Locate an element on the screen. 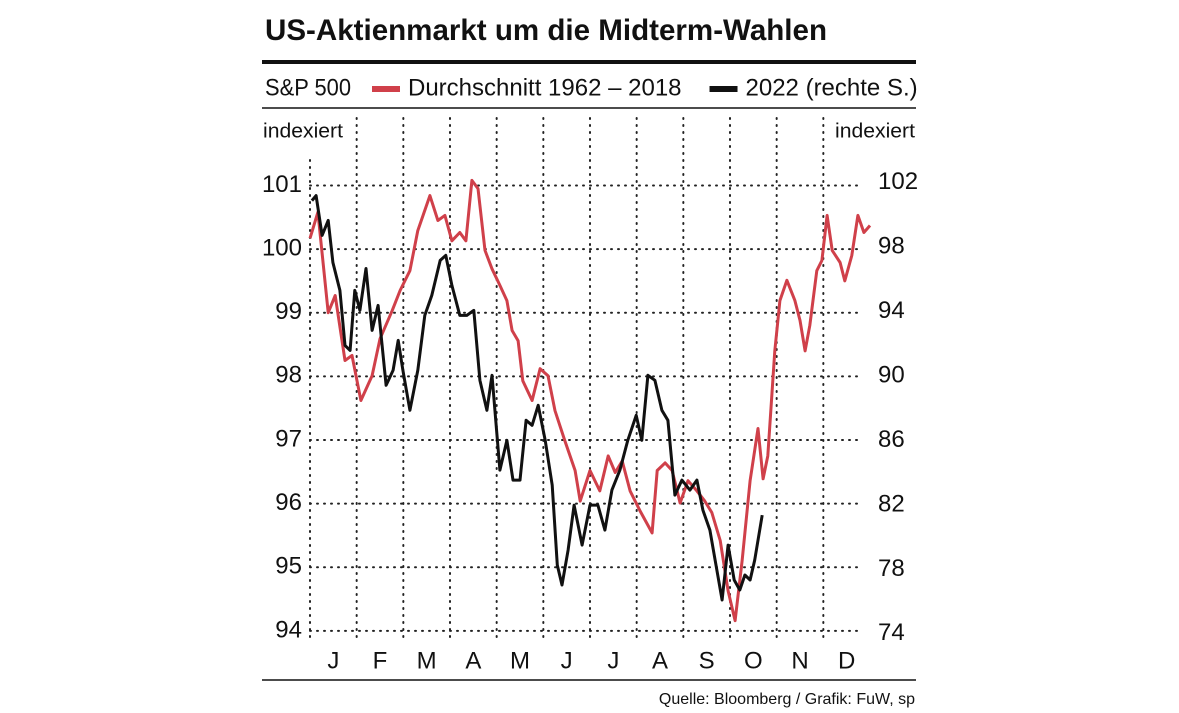 The width and height of the screenshot is (1179, 713). y-tick-label: 95 is located at coordinates (288, 566).